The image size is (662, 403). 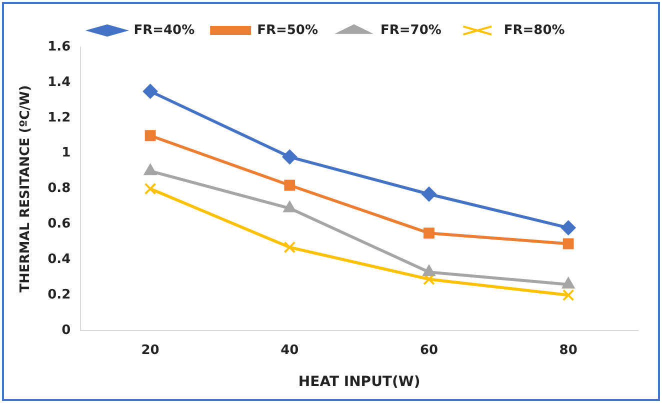 What do you see at coordinates (359, 382) in the screenshot?
I see `x-axis-title: HEAT INPUT(W)` at bounding box center [359, 382].